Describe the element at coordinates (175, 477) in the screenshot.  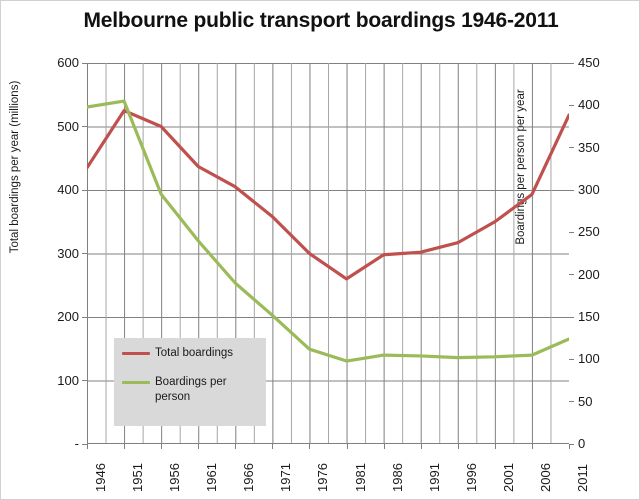
I see `x-axis-tick-label: 1956` at that location.